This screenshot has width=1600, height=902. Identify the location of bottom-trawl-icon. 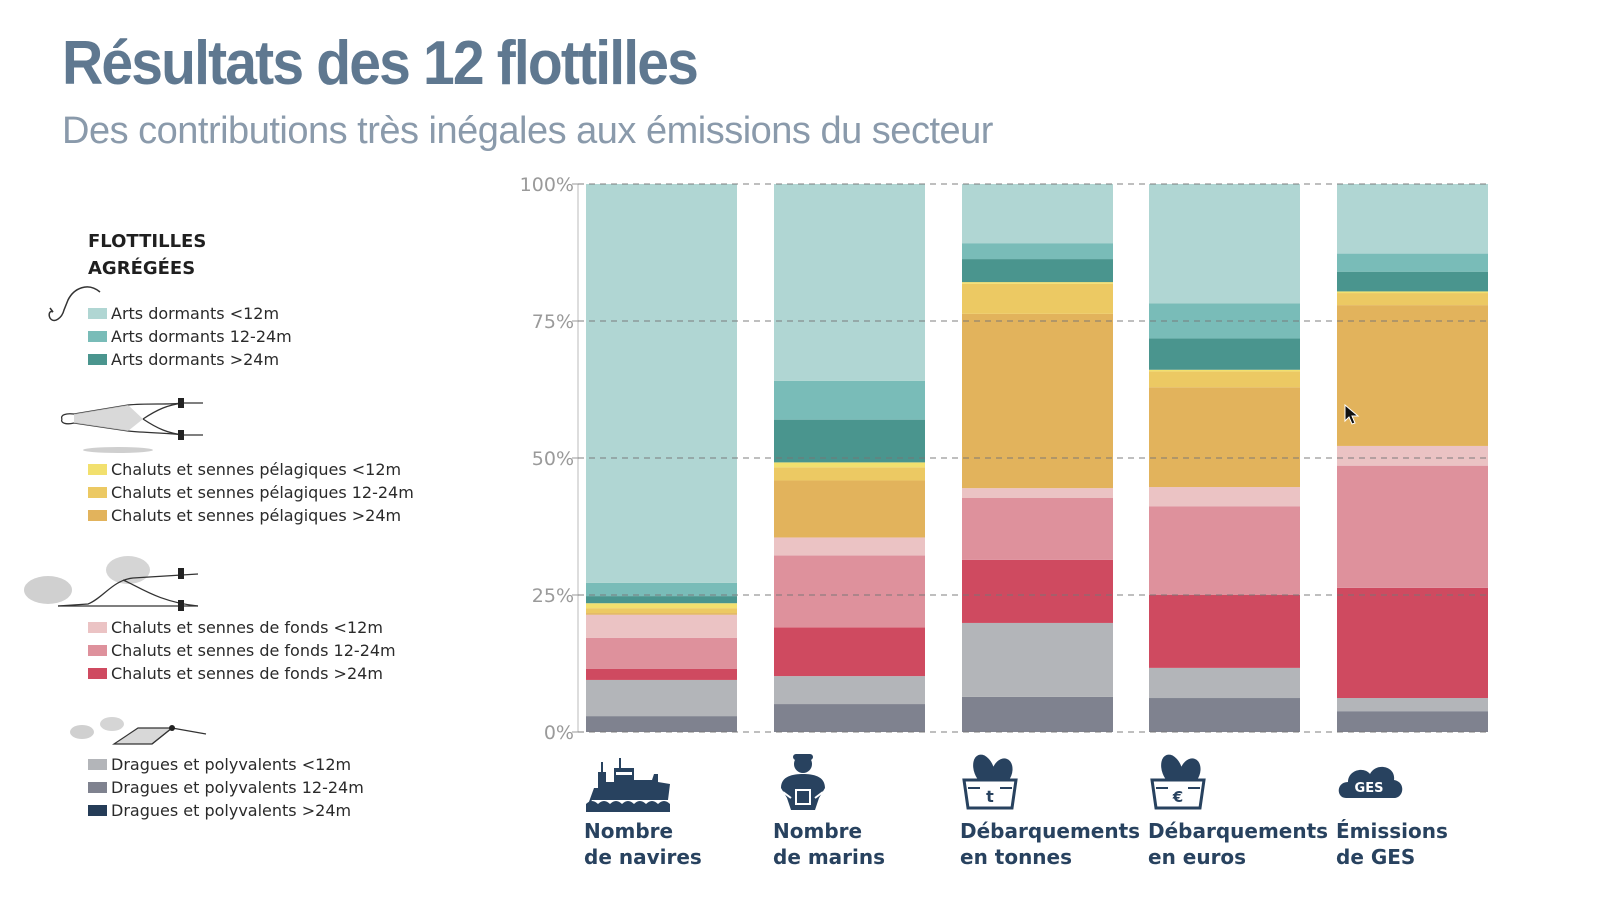
(111, 583).